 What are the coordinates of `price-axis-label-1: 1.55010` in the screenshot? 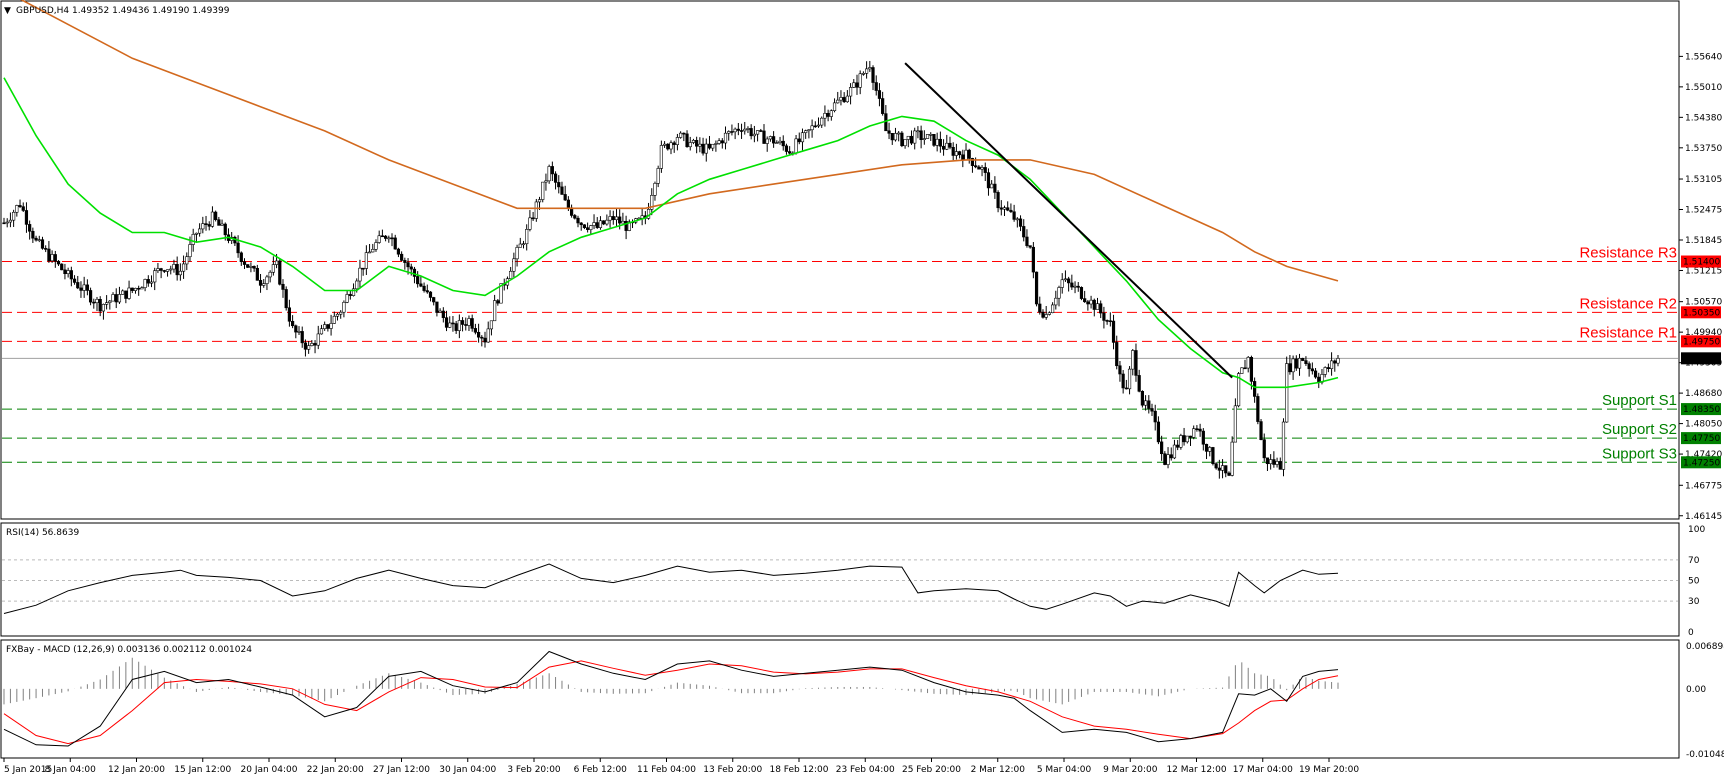 It's located at (1703, 88).